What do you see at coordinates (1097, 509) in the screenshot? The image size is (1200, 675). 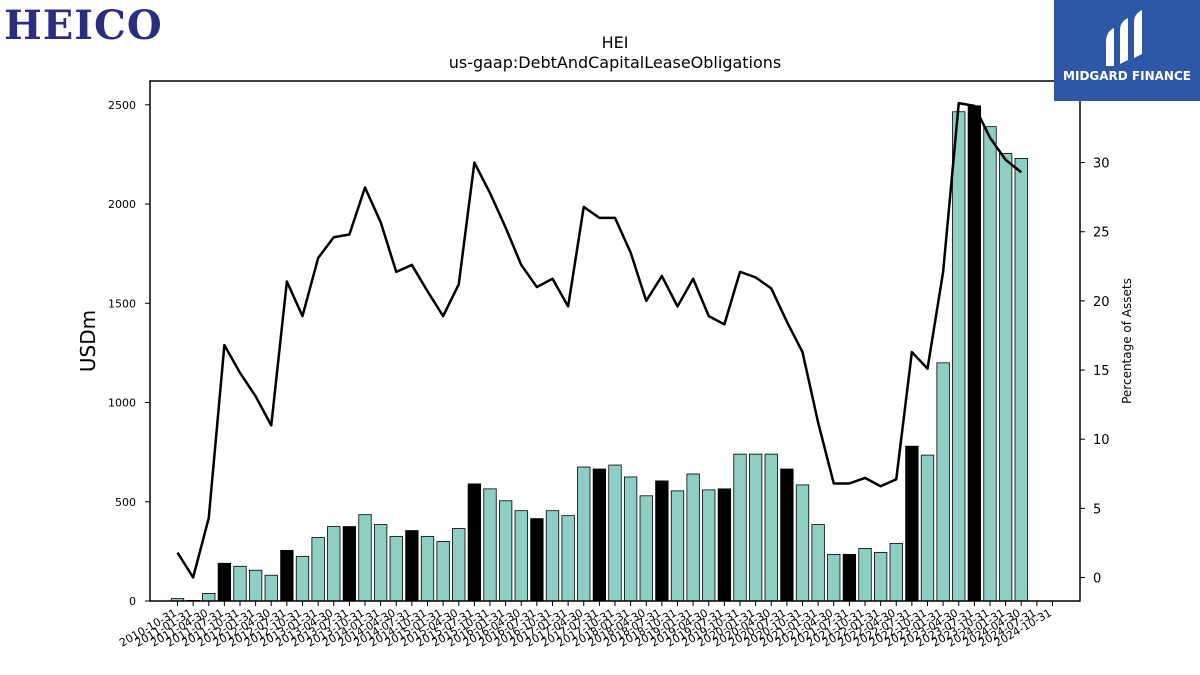 I see `y2-tick-label: 5` at bounding box center [1097, 509].